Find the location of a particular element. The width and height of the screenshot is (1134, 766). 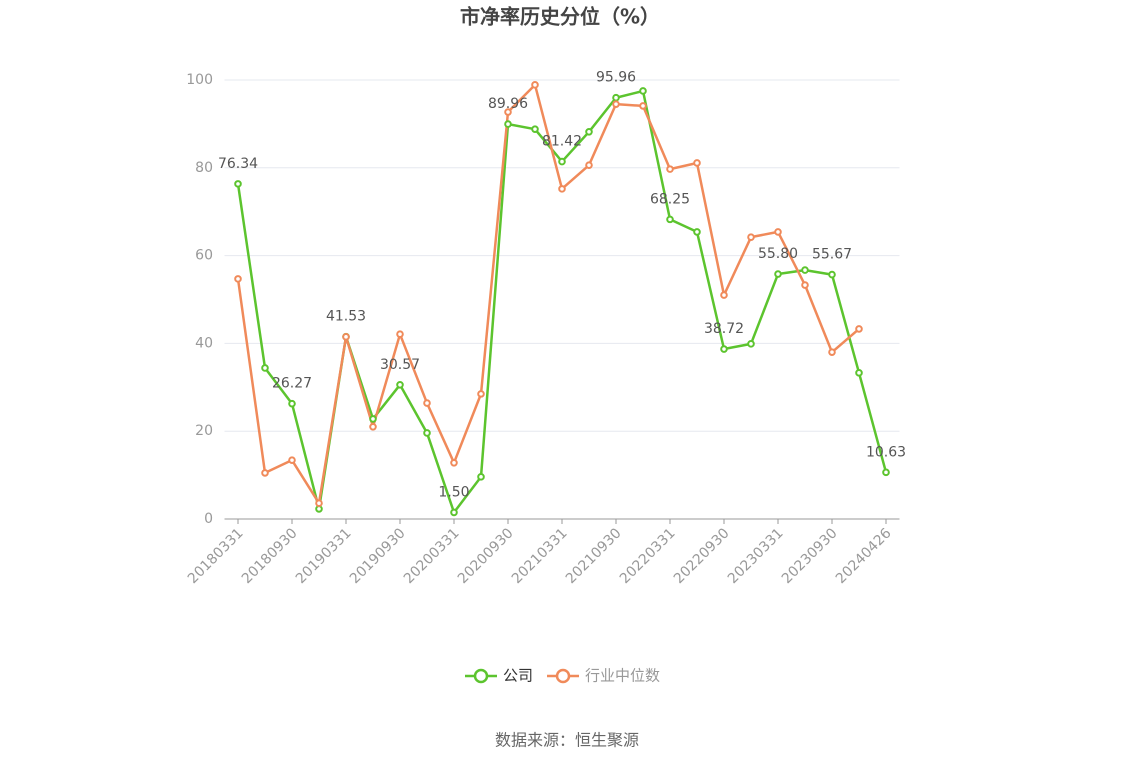

data-label: 30.57 is located at coordinates (400, 365).